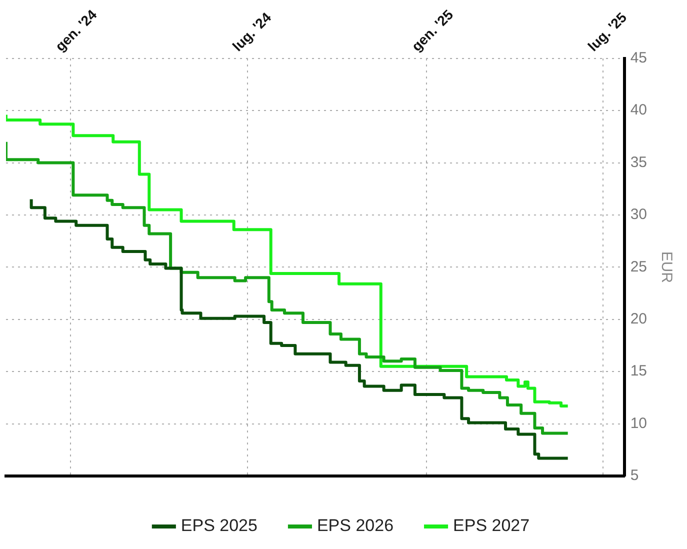  Describe the element at coordinates (251, 31) in the screenshot. I see `x-tick-label: lug. '24` at that location.